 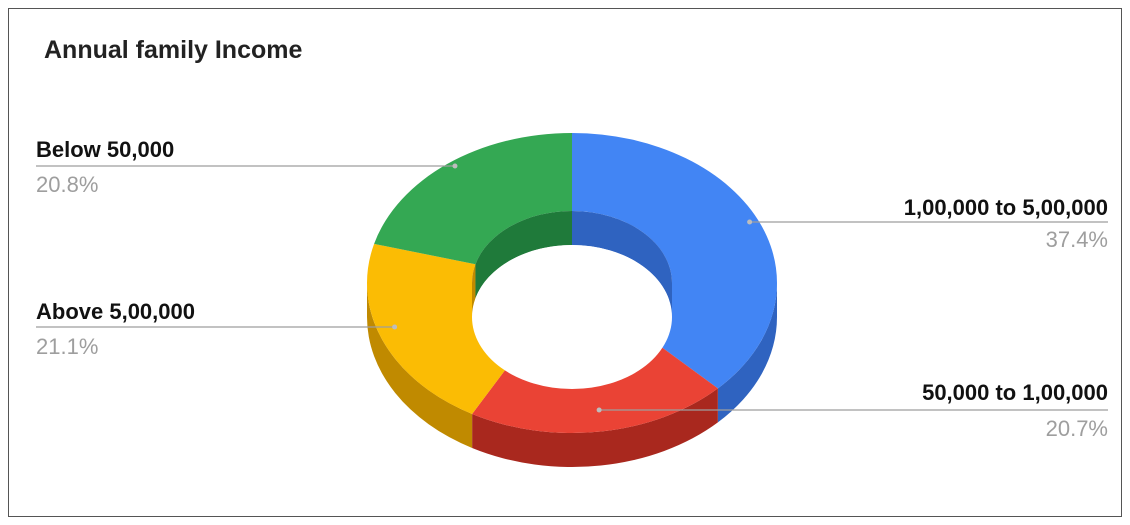 I want to click on slice-label-0: 1,00,000 to 5,00,000, so click(x=1006, y=207).